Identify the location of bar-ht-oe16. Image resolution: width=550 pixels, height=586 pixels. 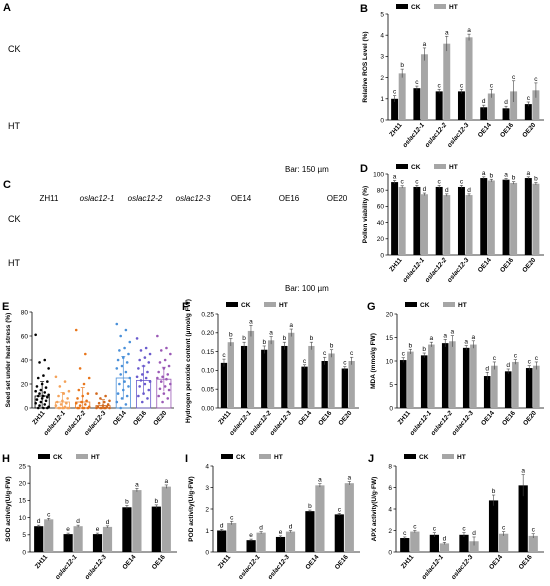
(166, 519).